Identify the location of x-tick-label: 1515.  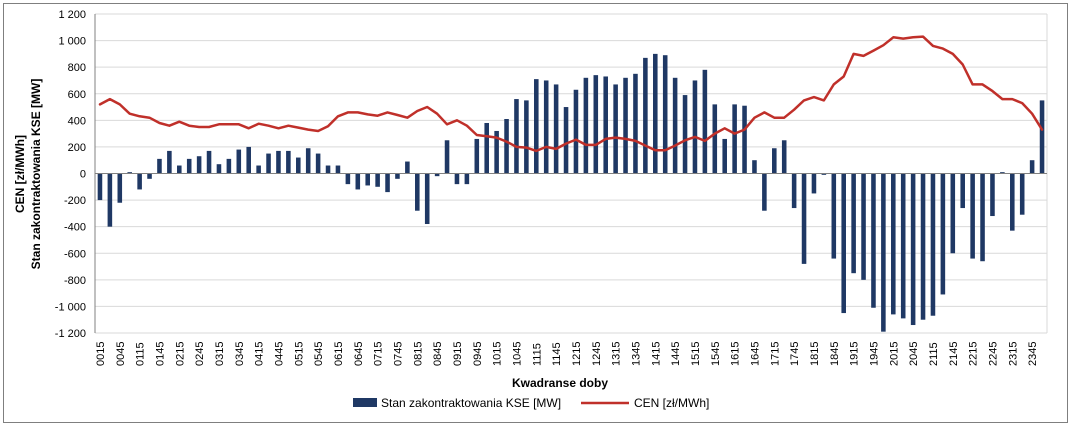
(696, 354).